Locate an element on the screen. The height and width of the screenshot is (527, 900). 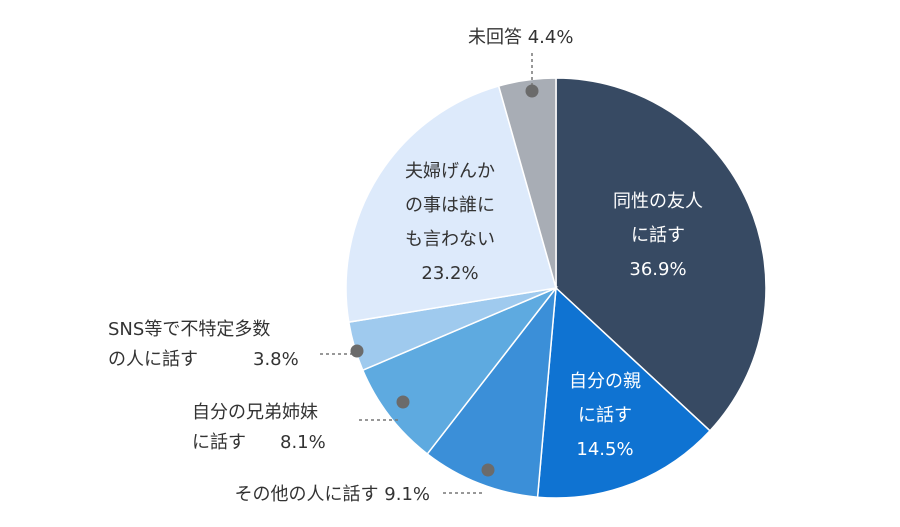
slice-label: 自分の兄弟姉妹に話す 8.1% is located at coordinates (259, 427).